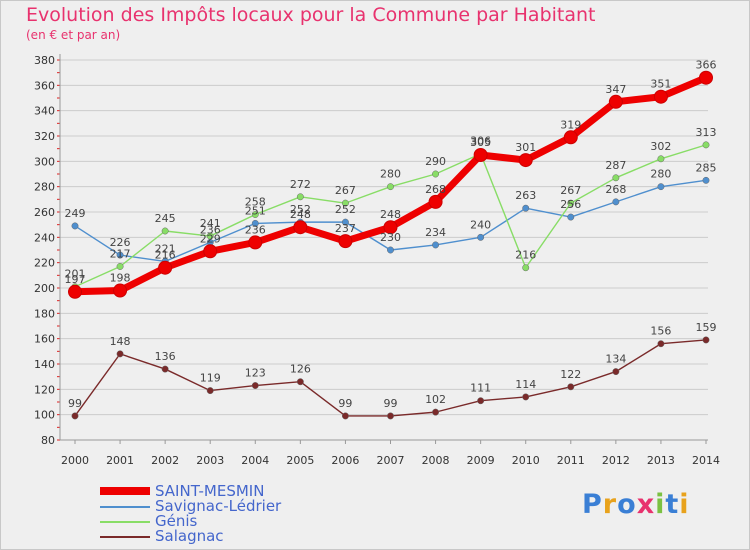 The image size is (750, 550). Describe the element at coordinates (75, 279) in the screenshot. I see `data-label: 197` at that location.